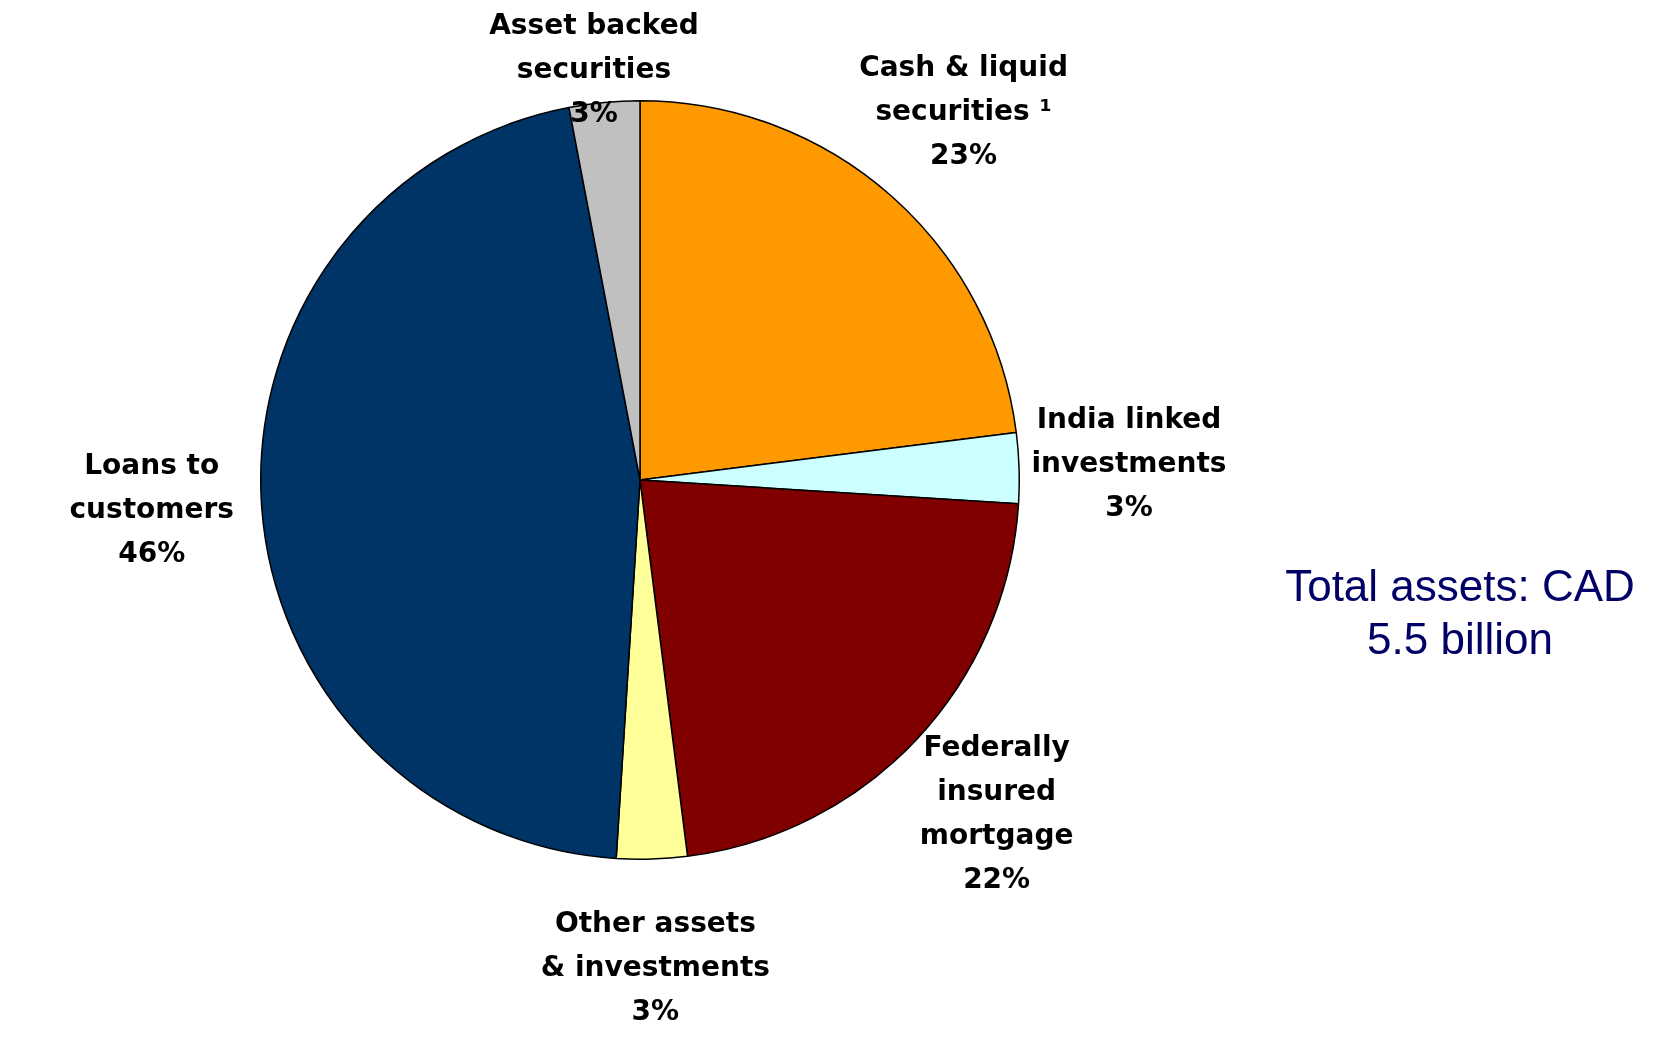 The width and height of the screenshot is (1669, 1044). Describe the element at coordinates (594, 47) in the screenshot. I see `slice-label: Asset backed securities` at that location.